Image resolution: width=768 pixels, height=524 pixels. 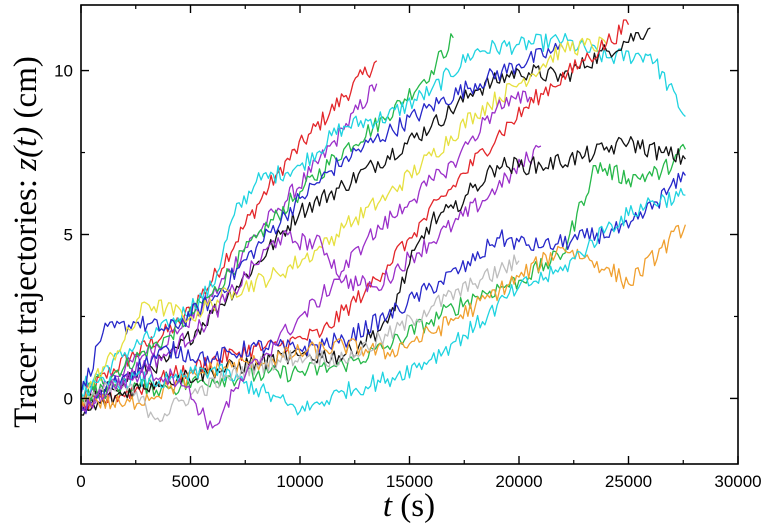 What do you see at coordinates (409, 506) in the screenshot?
I see `x-axis-title: t (s)` at bounding box center [409, 506].